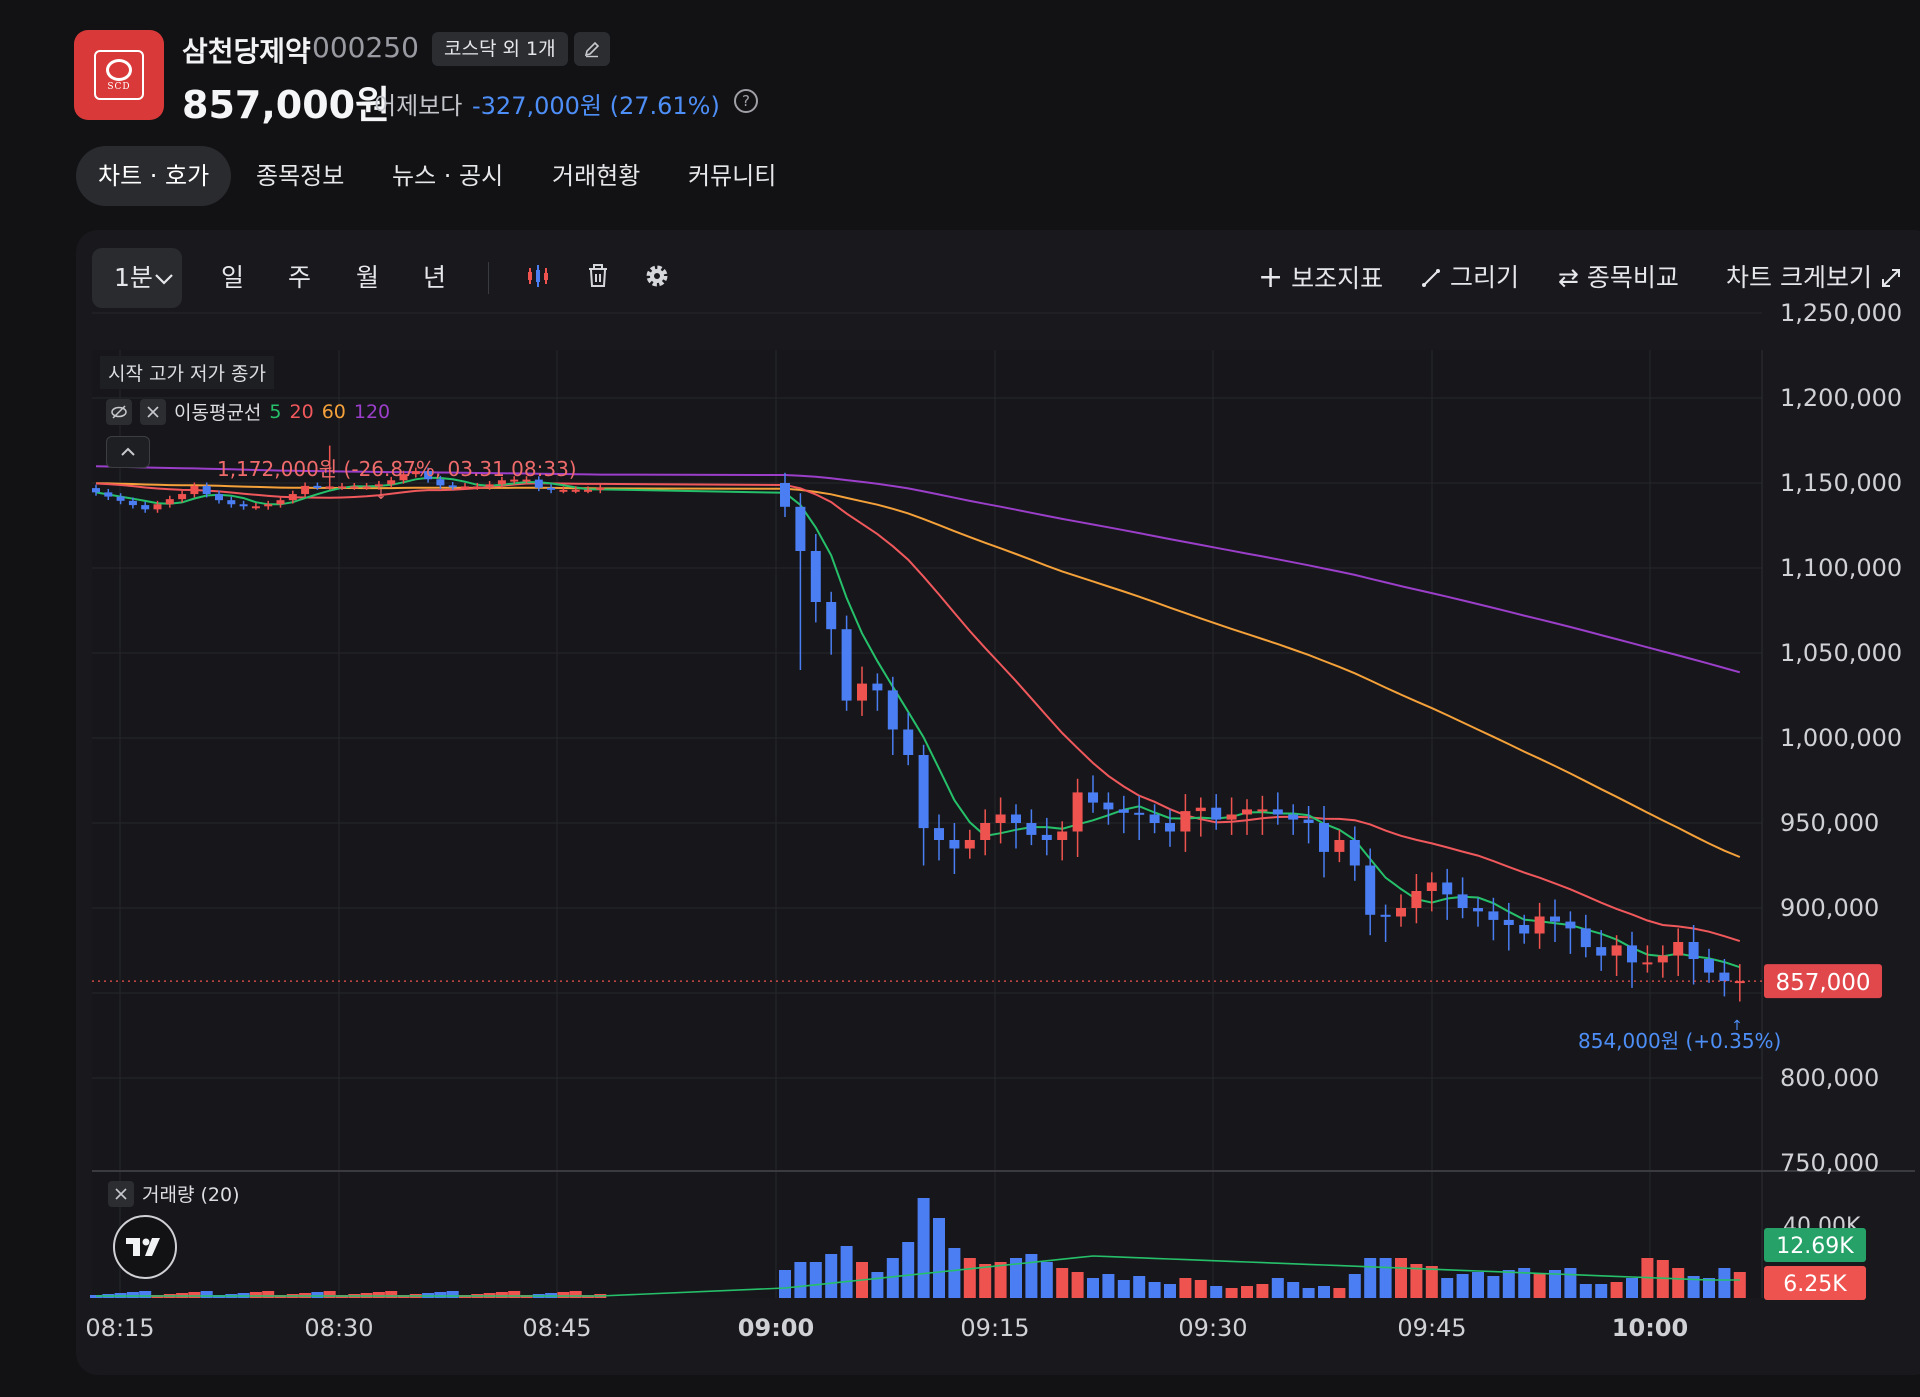 Image resolution: width=1920 pixels, height=1397 pixels. What do you see at coordinates (1823, 981) in the screenshot?
I see `current-price-tag` at bounding box center [1823, 981].